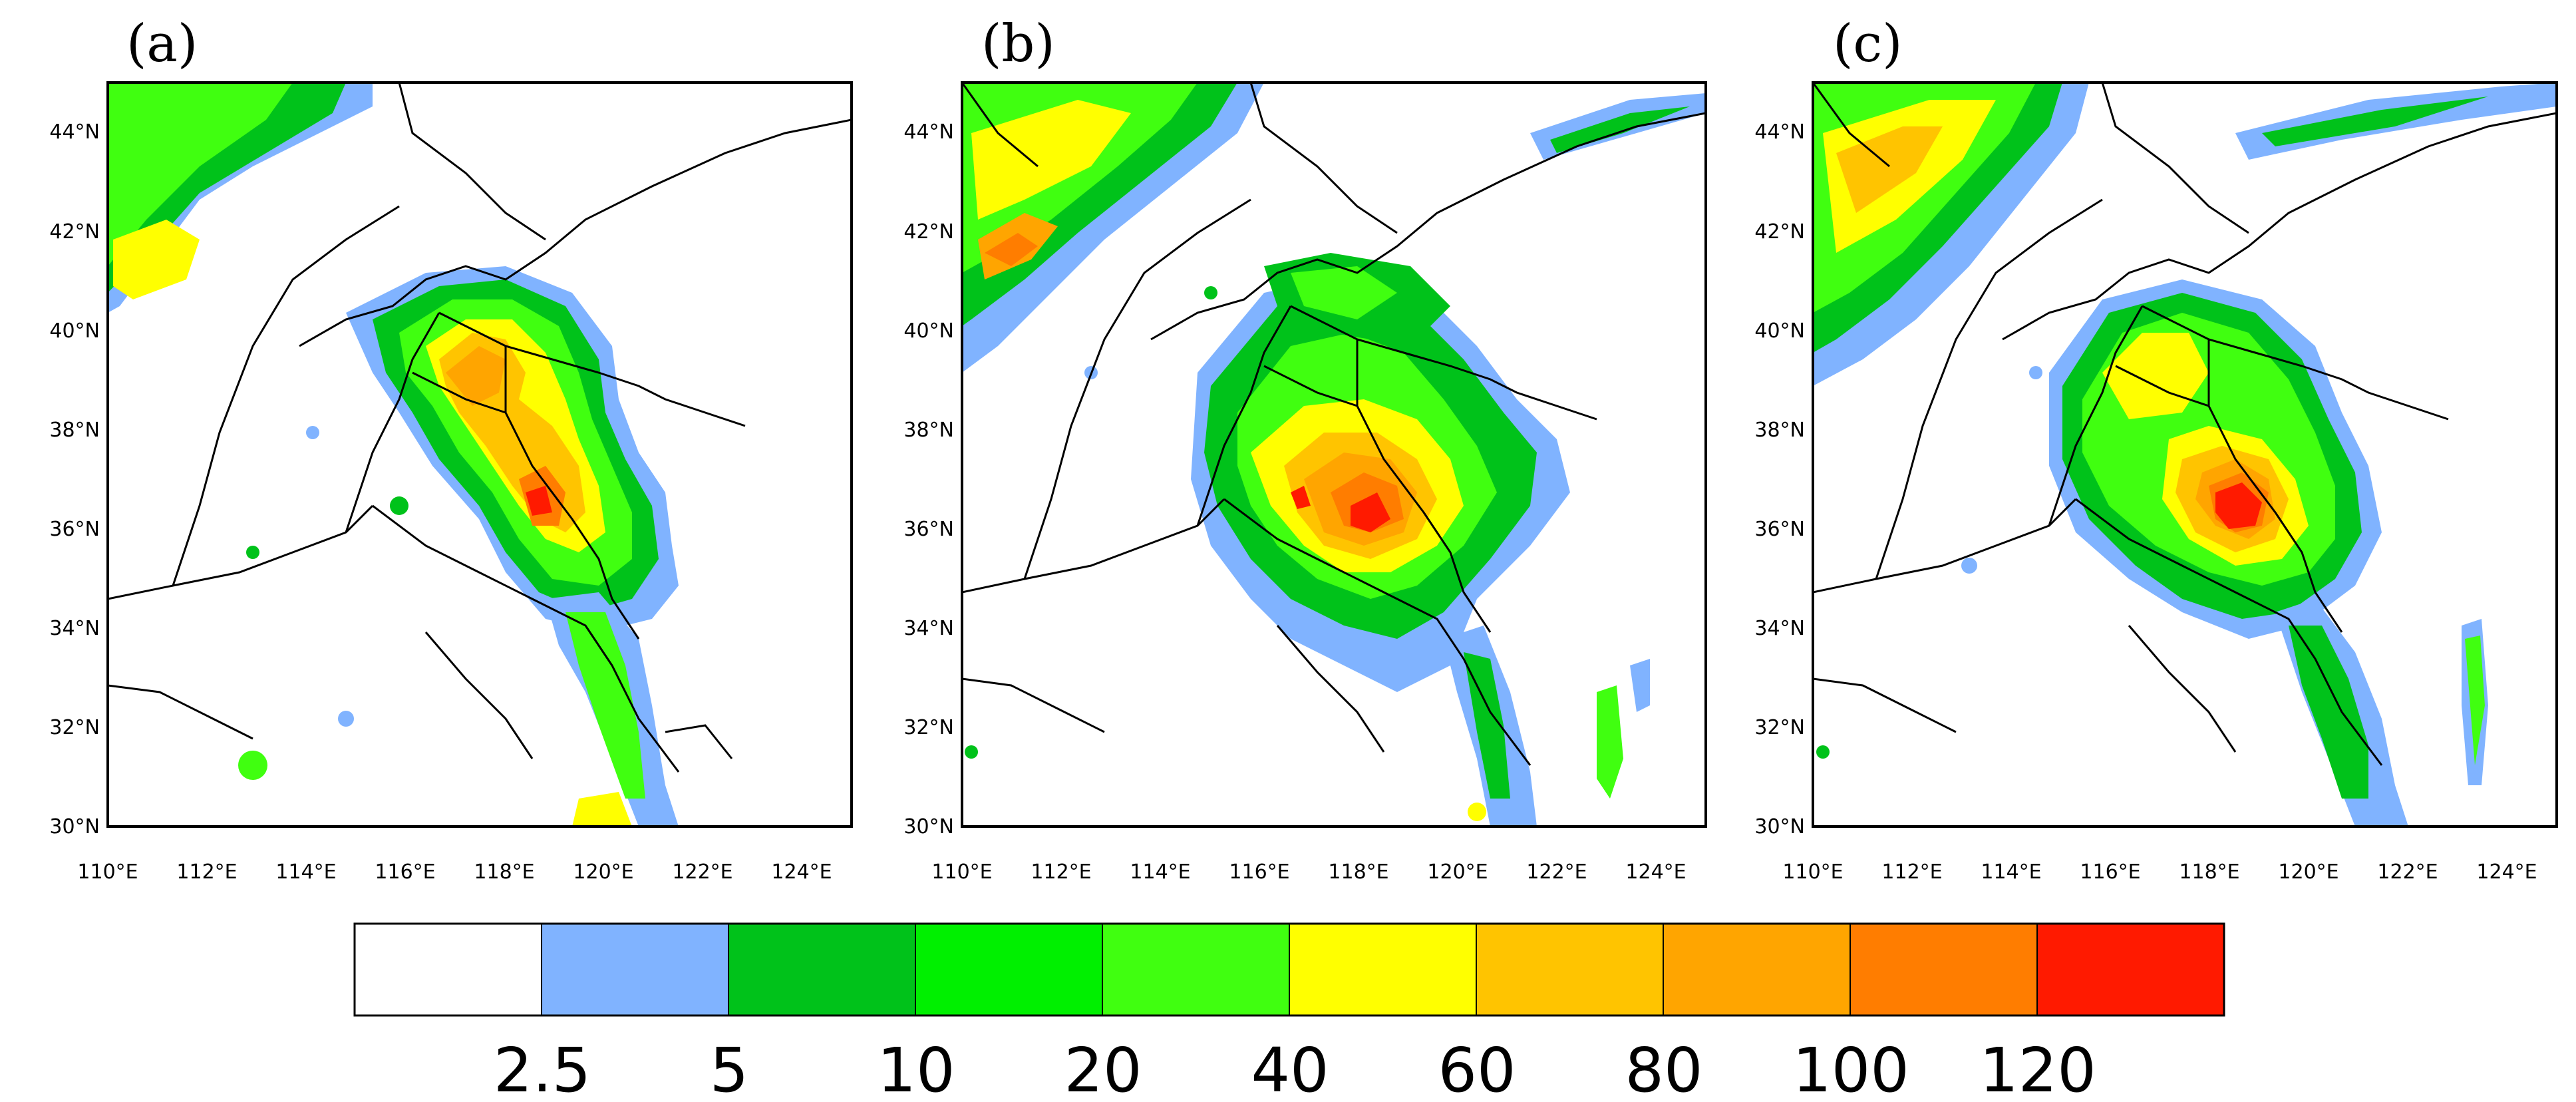 Image resolution: width=2576 pixels, height=1102 pixels. What do you see at coordinates (1103, 1068) in the screenshot?
I see `colorbar-label: 20` at bounding box center [1103, 1068].